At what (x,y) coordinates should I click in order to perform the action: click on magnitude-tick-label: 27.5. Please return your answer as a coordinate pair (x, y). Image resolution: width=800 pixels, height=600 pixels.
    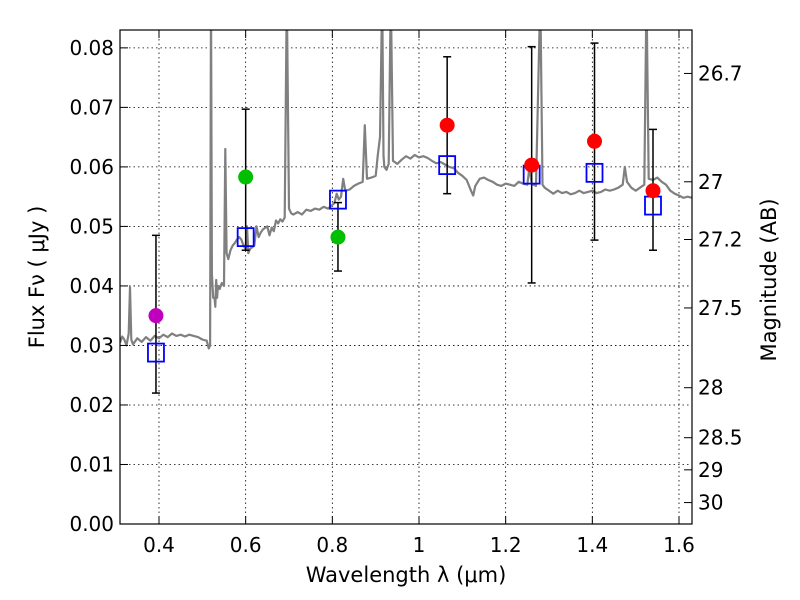
    Looking at the image, I should click on (720, 308).